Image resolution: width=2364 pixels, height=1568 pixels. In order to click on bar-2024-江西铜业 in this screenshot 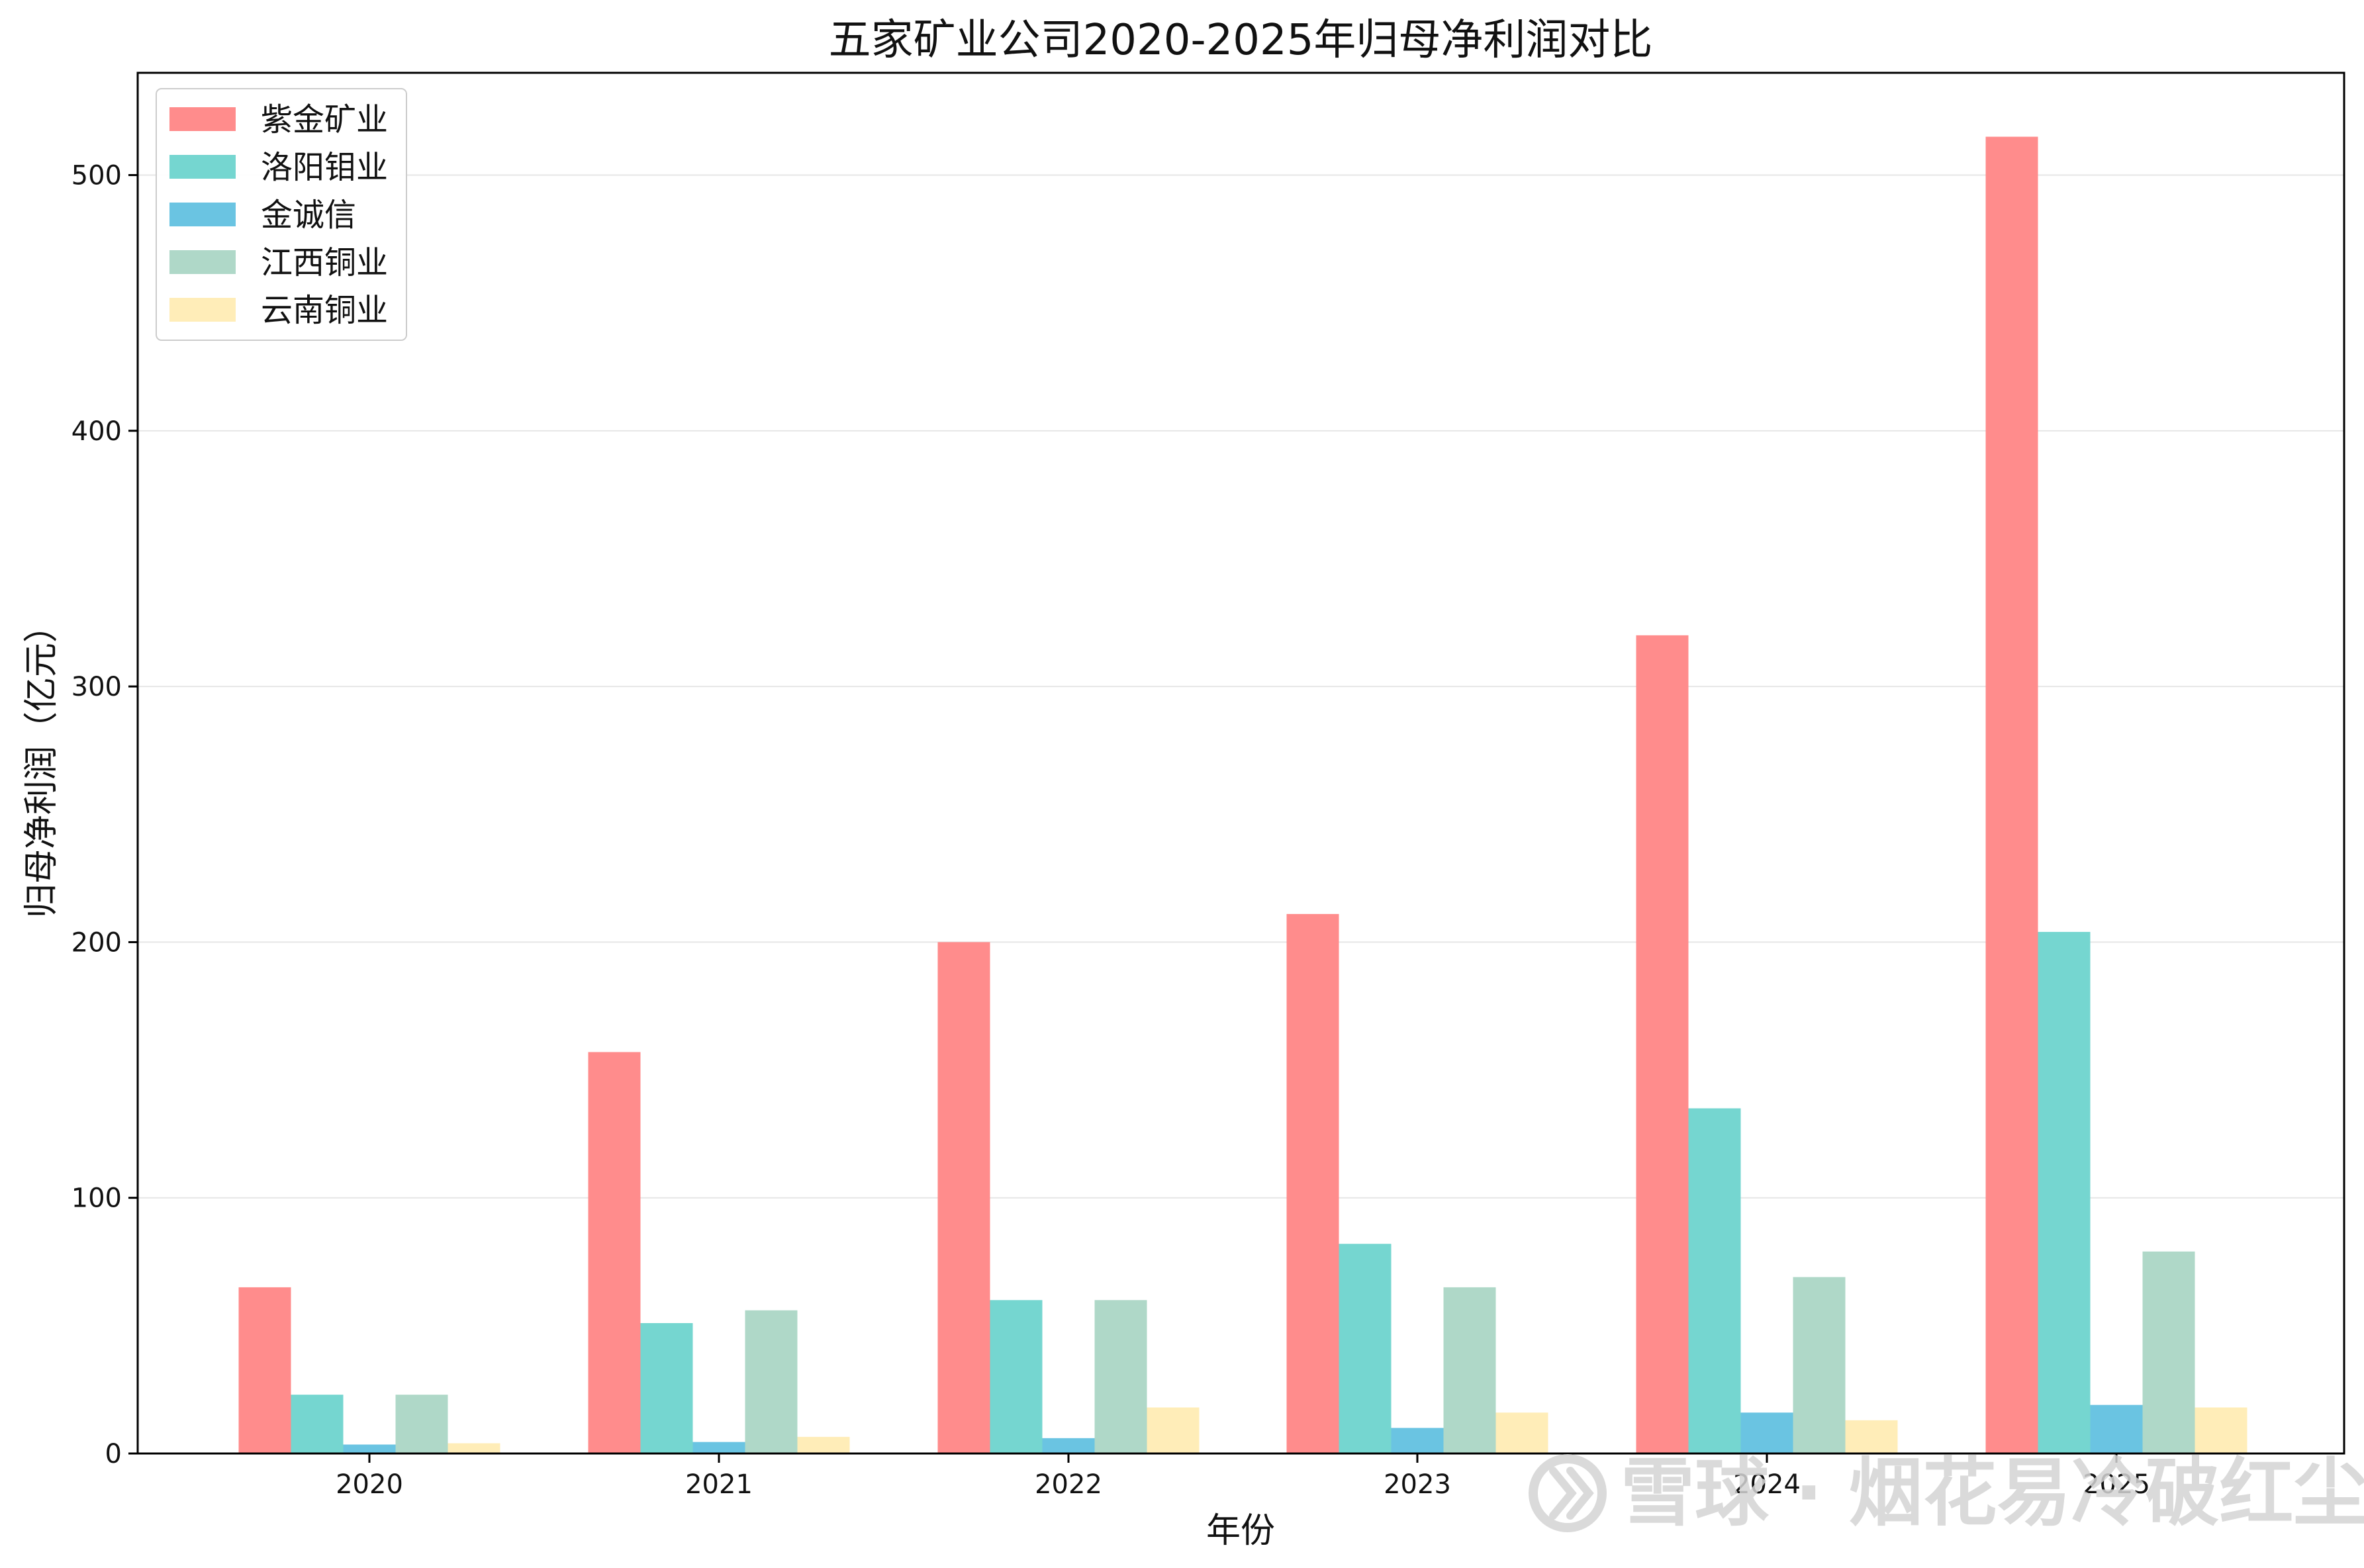, I will do `click(1819, 1365)`.